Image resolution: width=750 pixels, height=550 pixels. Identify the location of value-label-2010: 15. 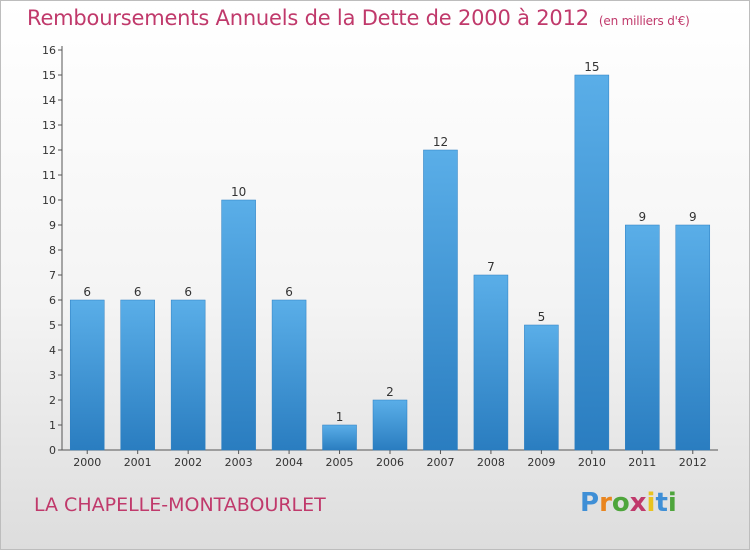
(591, 67).